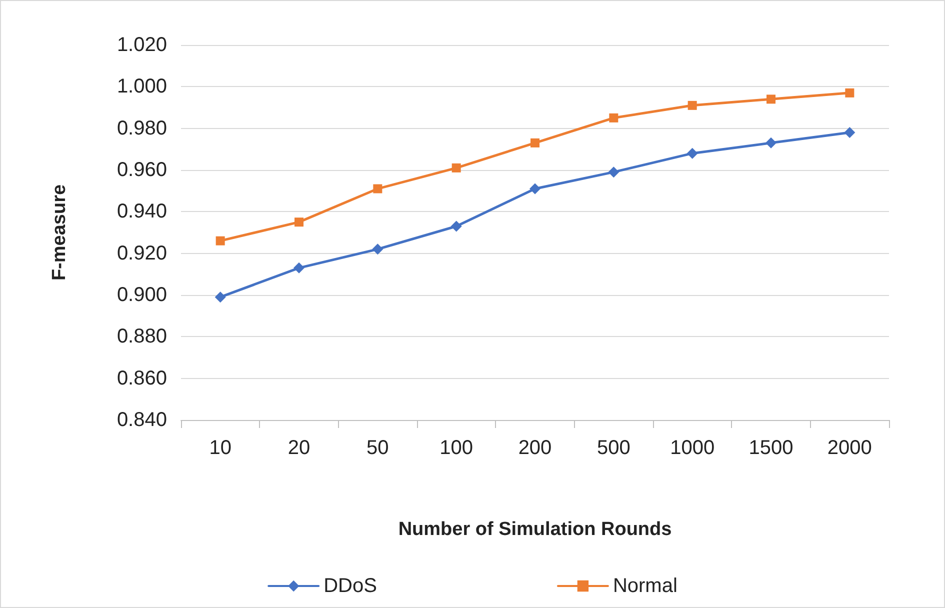 The image size is (945, 608). I want to click on y-tick-label: 0.980, so click(141, 128).